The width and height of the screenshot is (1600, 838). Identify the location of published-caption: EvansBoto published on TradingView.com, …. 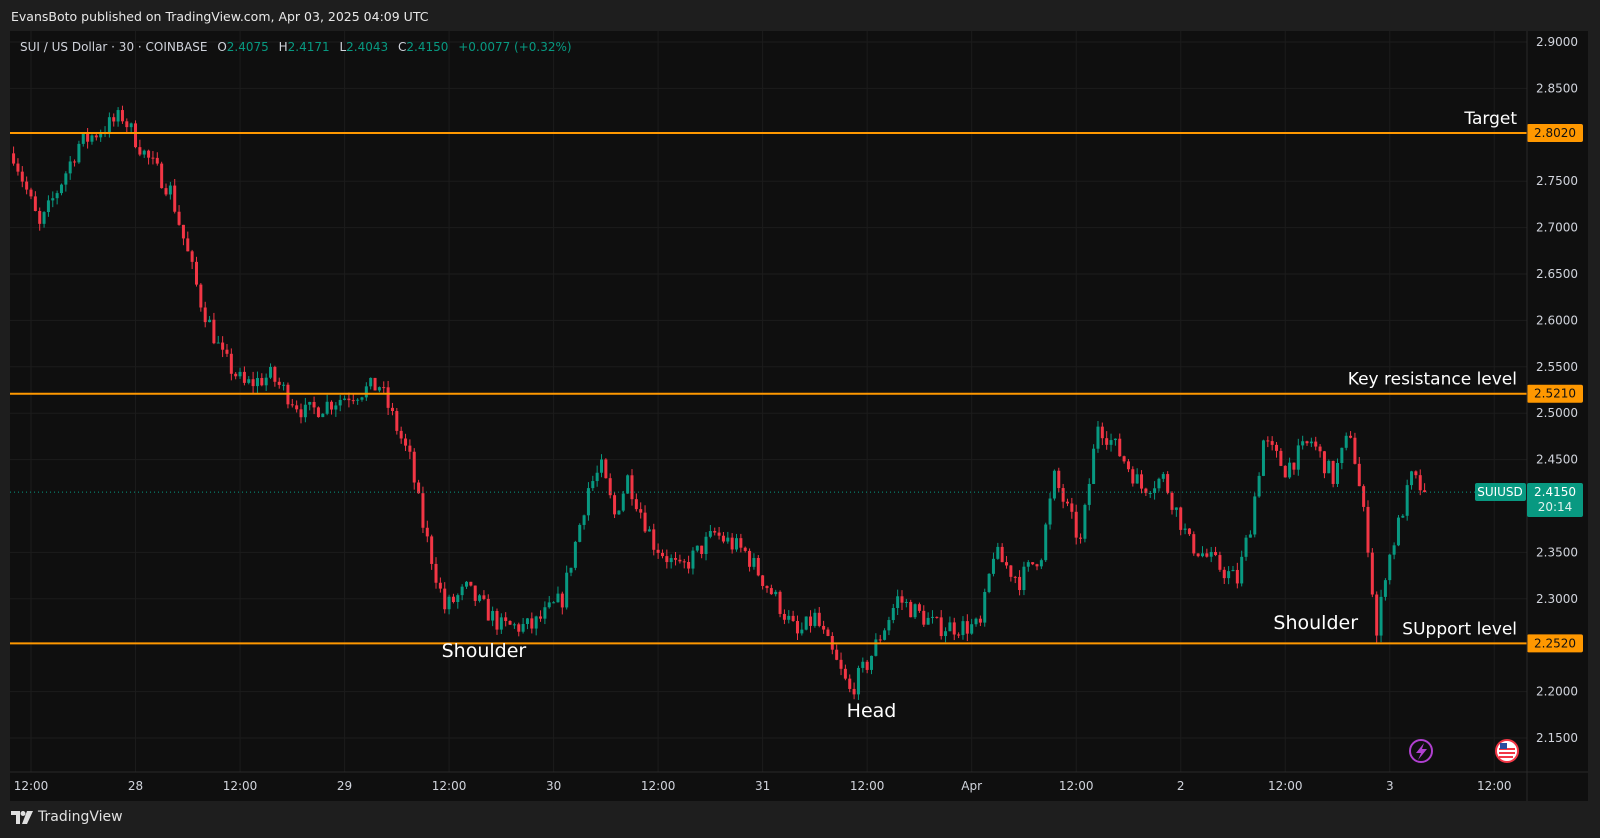
(220, 16).